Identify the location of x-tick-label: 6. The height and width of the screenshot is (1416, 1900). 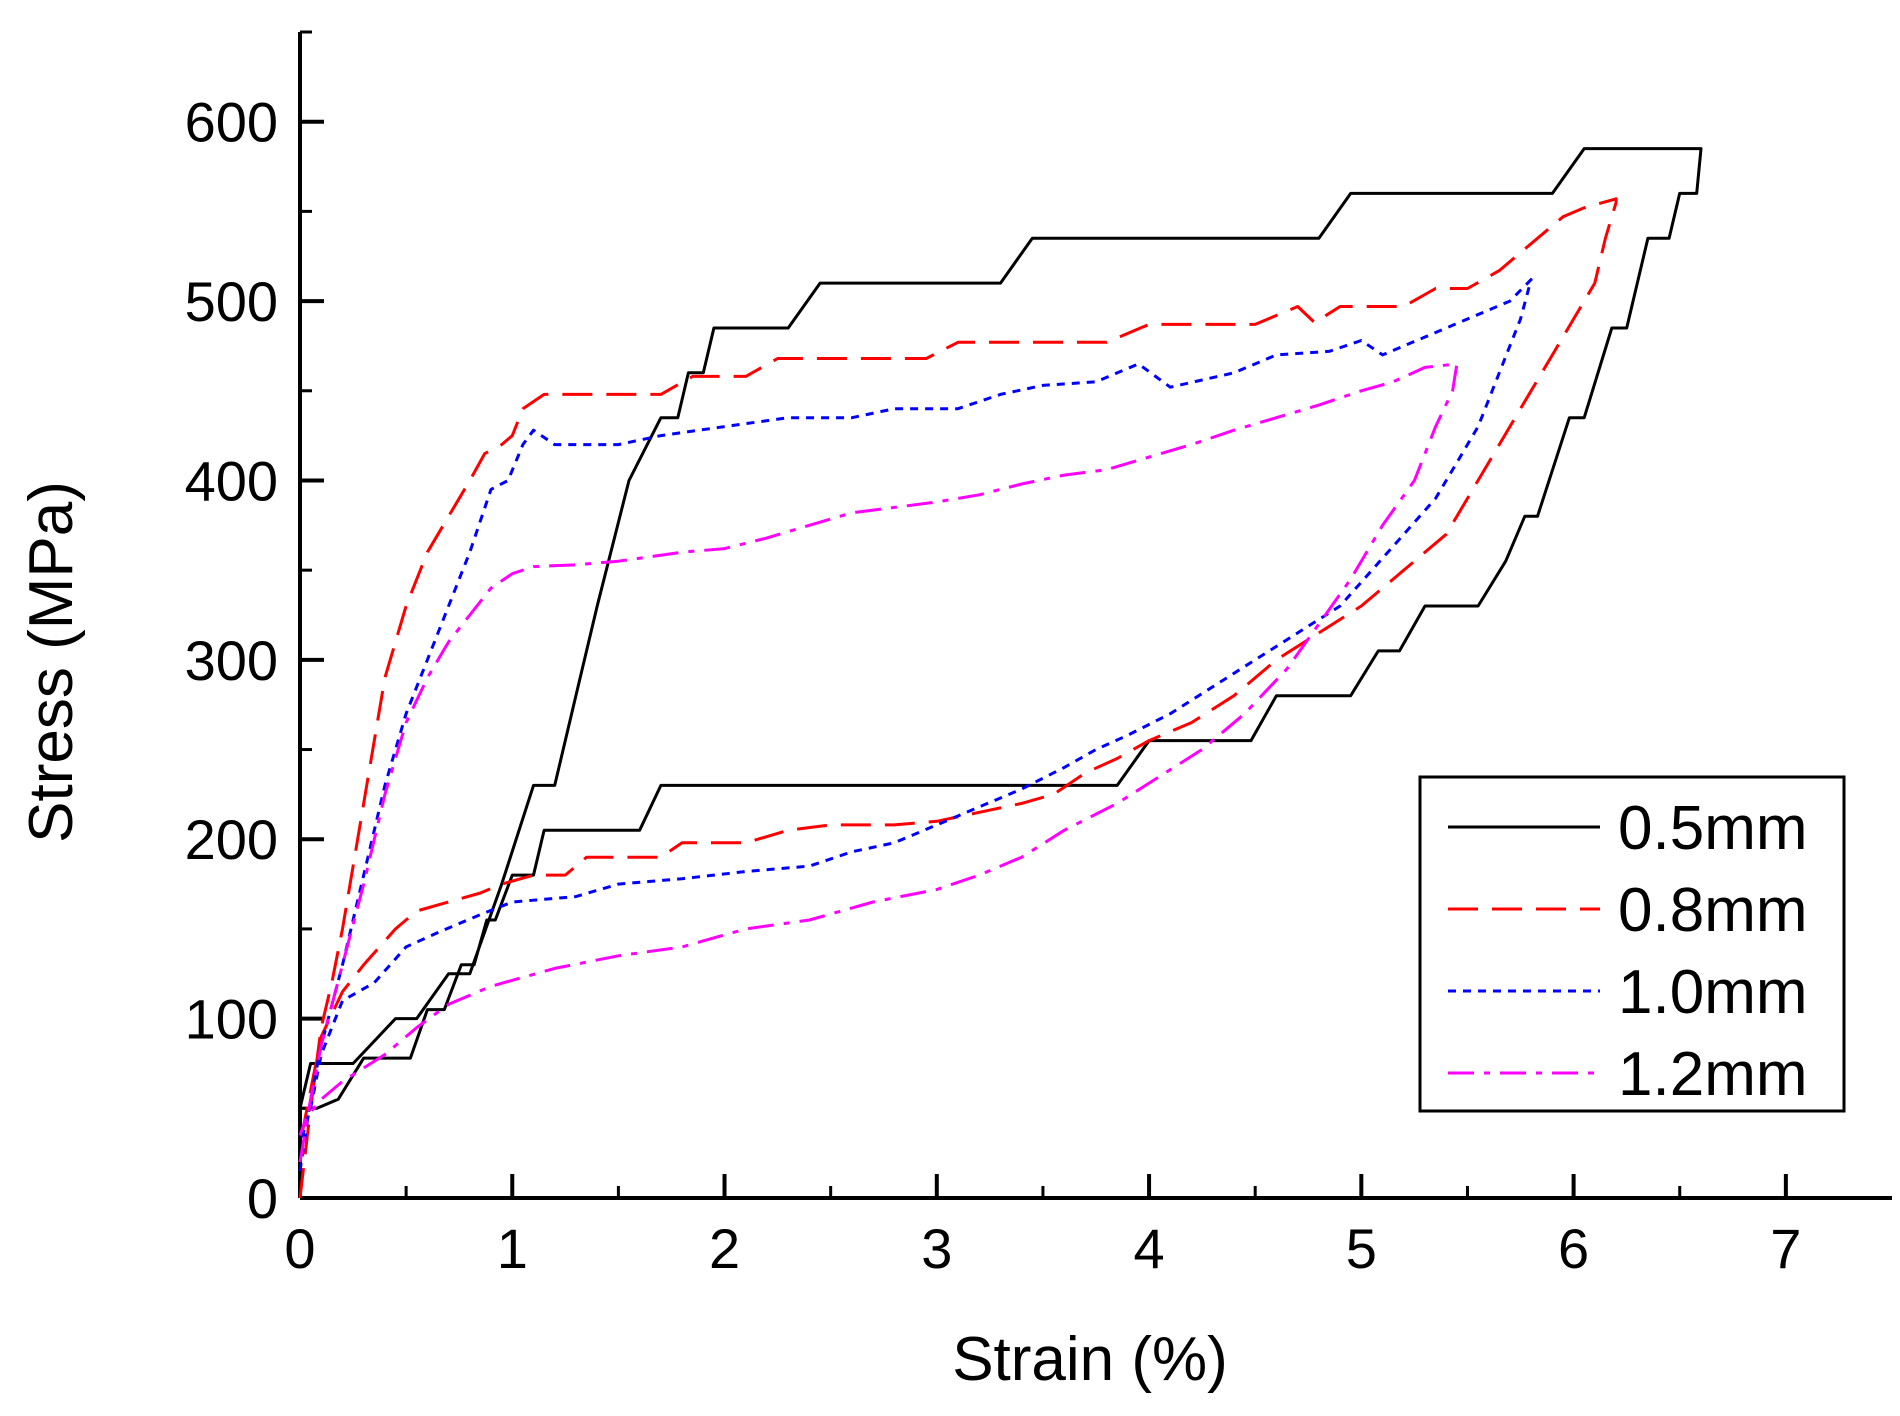
(1573, 1248).